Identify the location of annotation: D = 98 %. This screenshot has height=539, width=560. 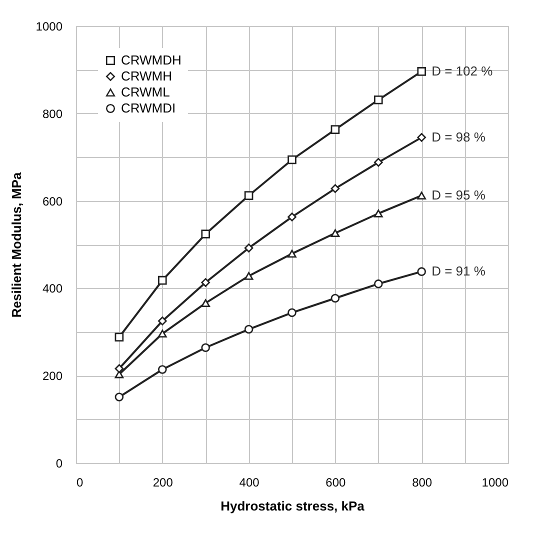
(459, 136).